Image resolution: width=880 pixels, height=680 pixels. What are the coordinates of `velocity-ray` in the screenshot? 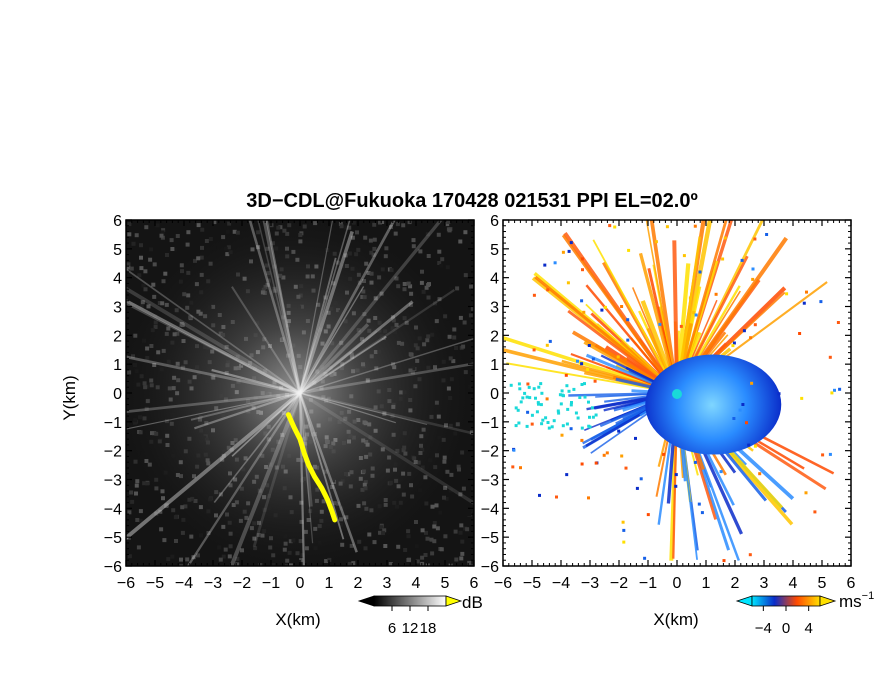 It's located at (635, 316).